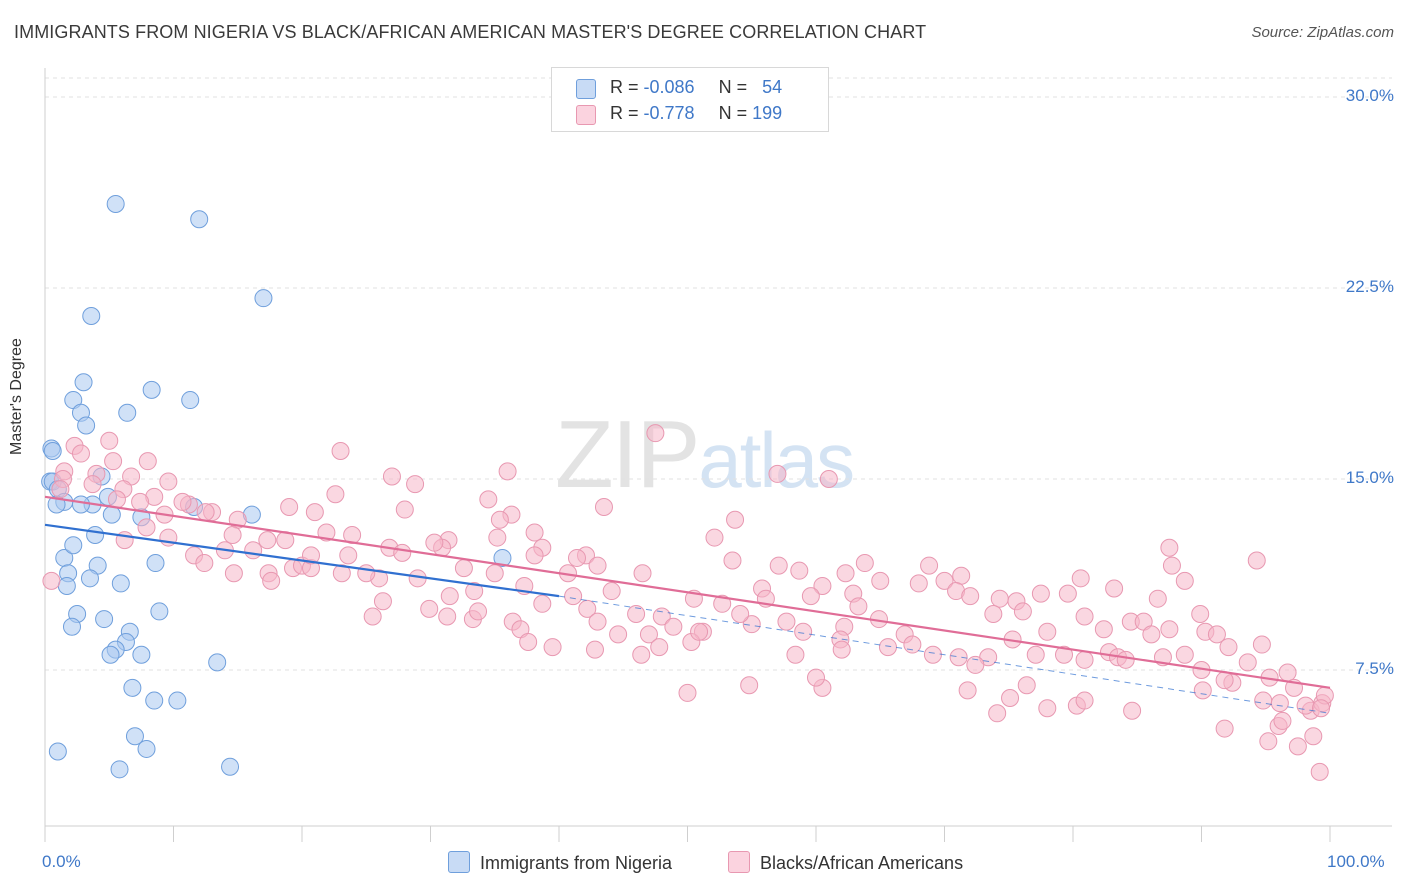 This screenshot has height=892, width=1406. What do you see at coordinates (1322, 32) in the screenshot?
I see `source-note: Source: ZipAtlas.com` at bounding box center [1322, 32].